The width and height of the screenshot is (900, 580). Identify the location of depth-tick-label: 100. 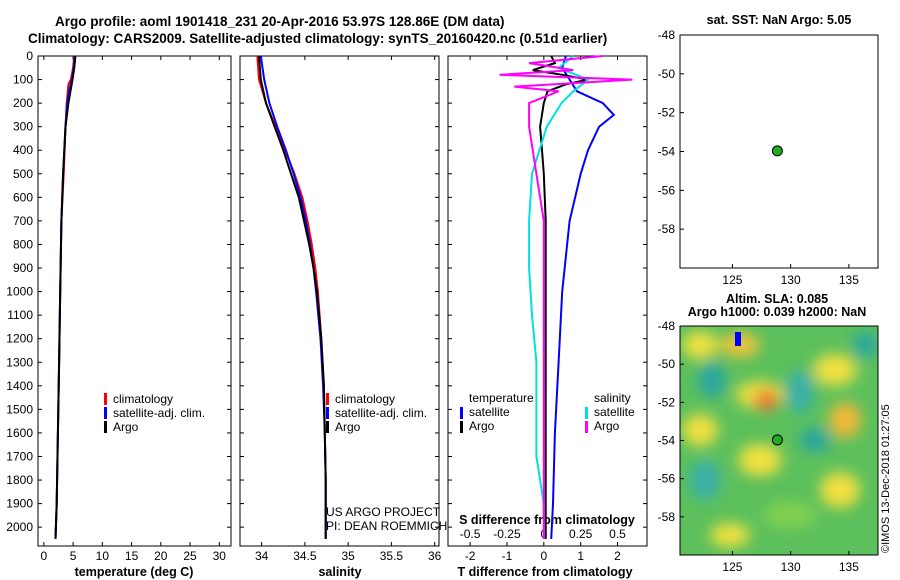
(23, 80).